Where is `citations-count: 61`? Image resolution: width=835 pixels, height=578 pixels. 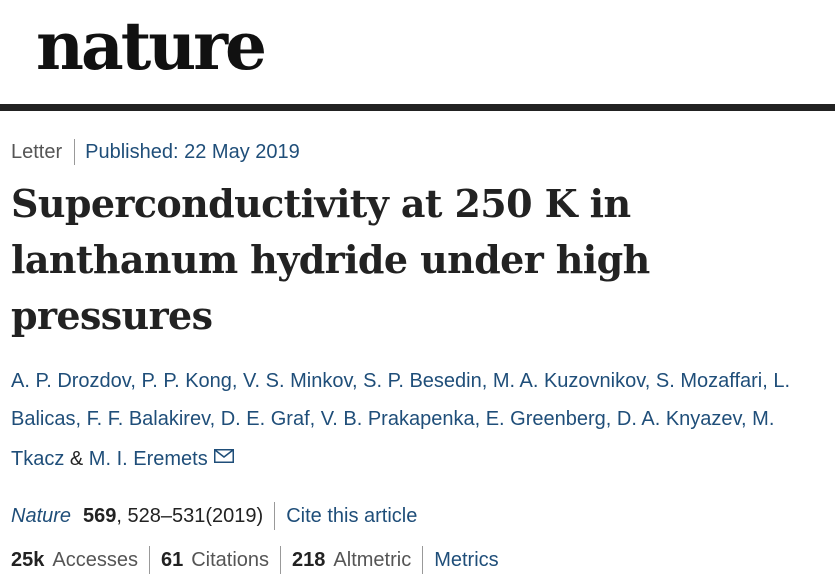 citations-count: 61 is located at coordinates (172, 560).